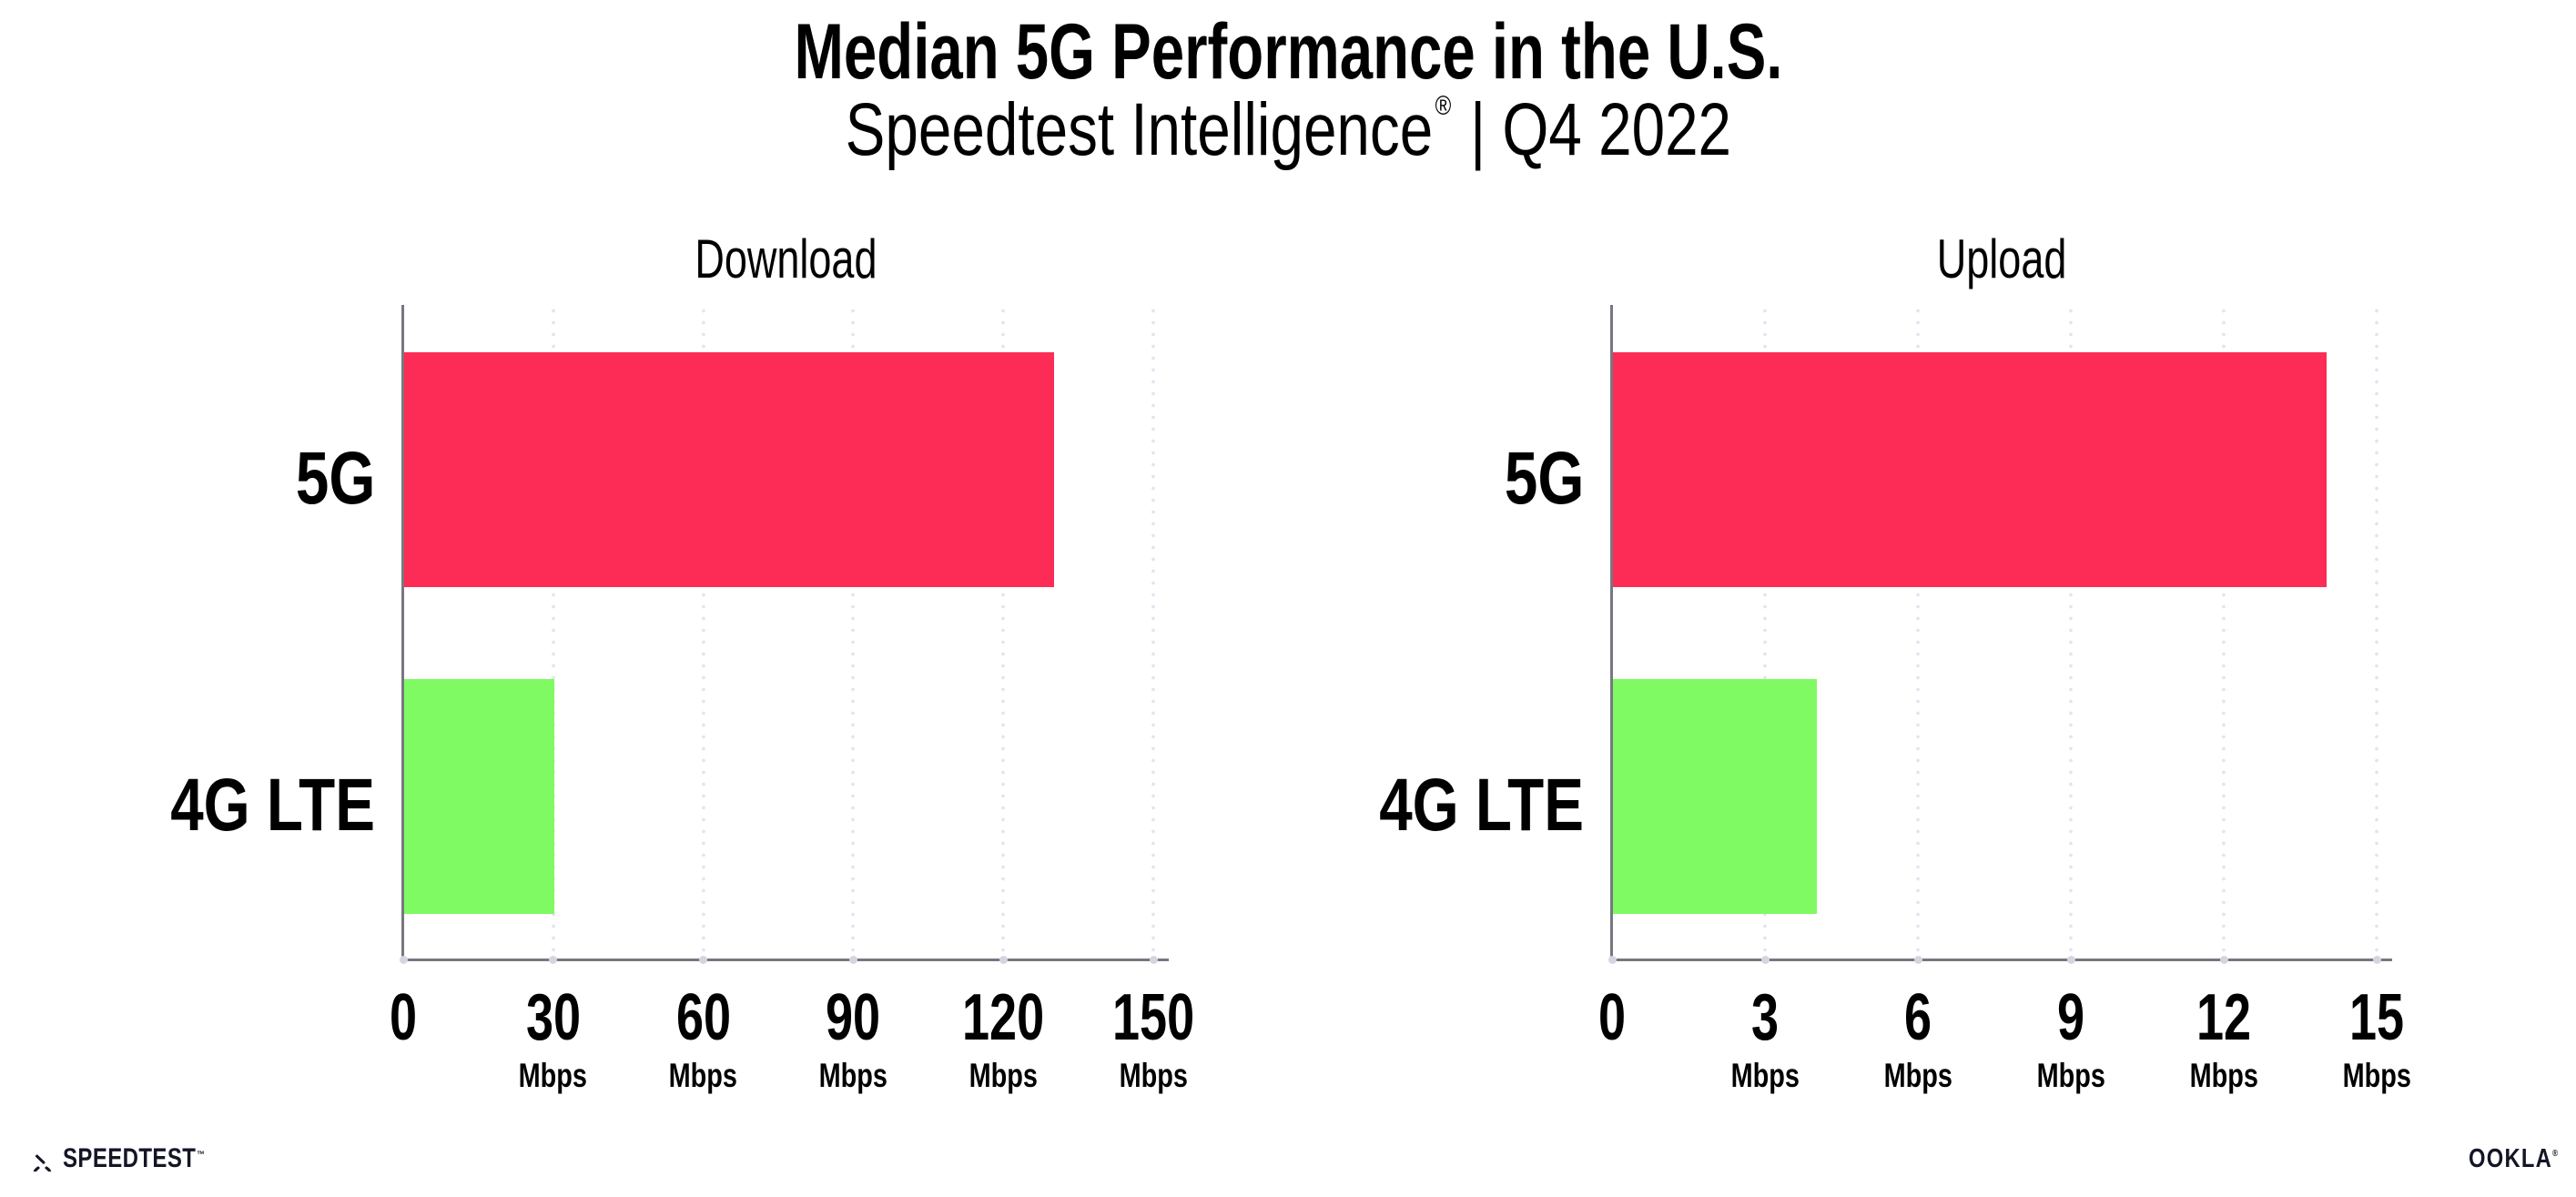  I want to click on category-label-5g-download: 5G, so click(335, 478).